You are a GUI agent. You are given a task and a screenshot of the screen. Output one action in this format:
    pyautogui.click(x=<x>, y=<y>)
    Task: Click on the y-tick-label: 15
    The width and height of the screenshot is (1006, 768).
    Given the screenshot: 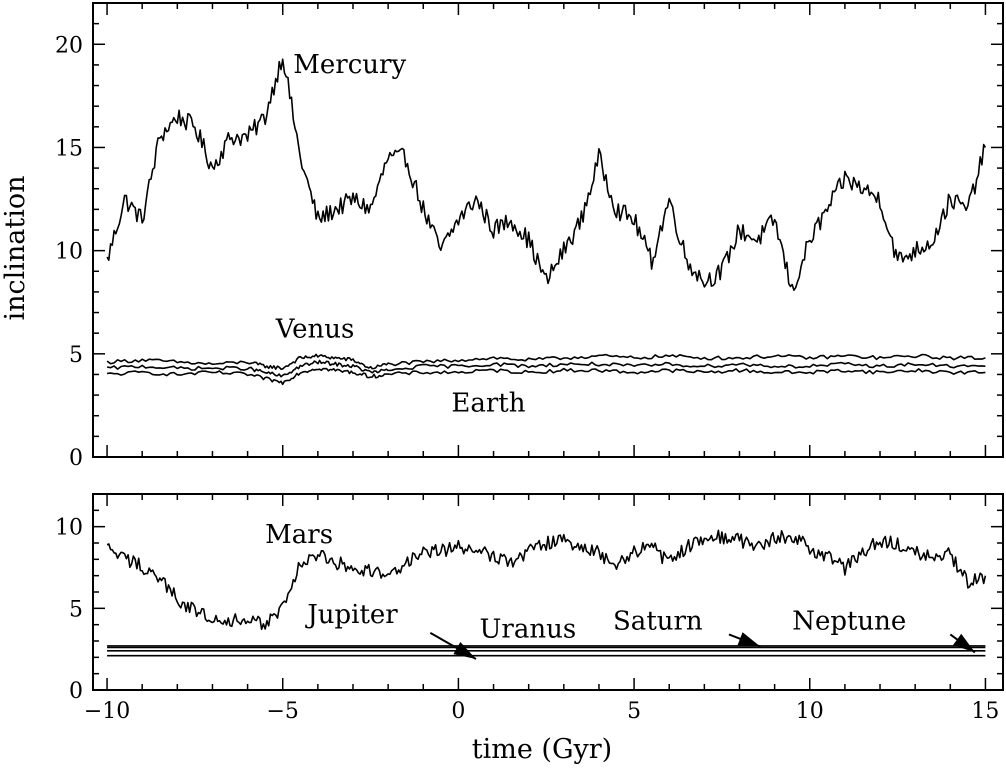 What is the action you would take?
    pyautogui.click(x=69, y=148)
    